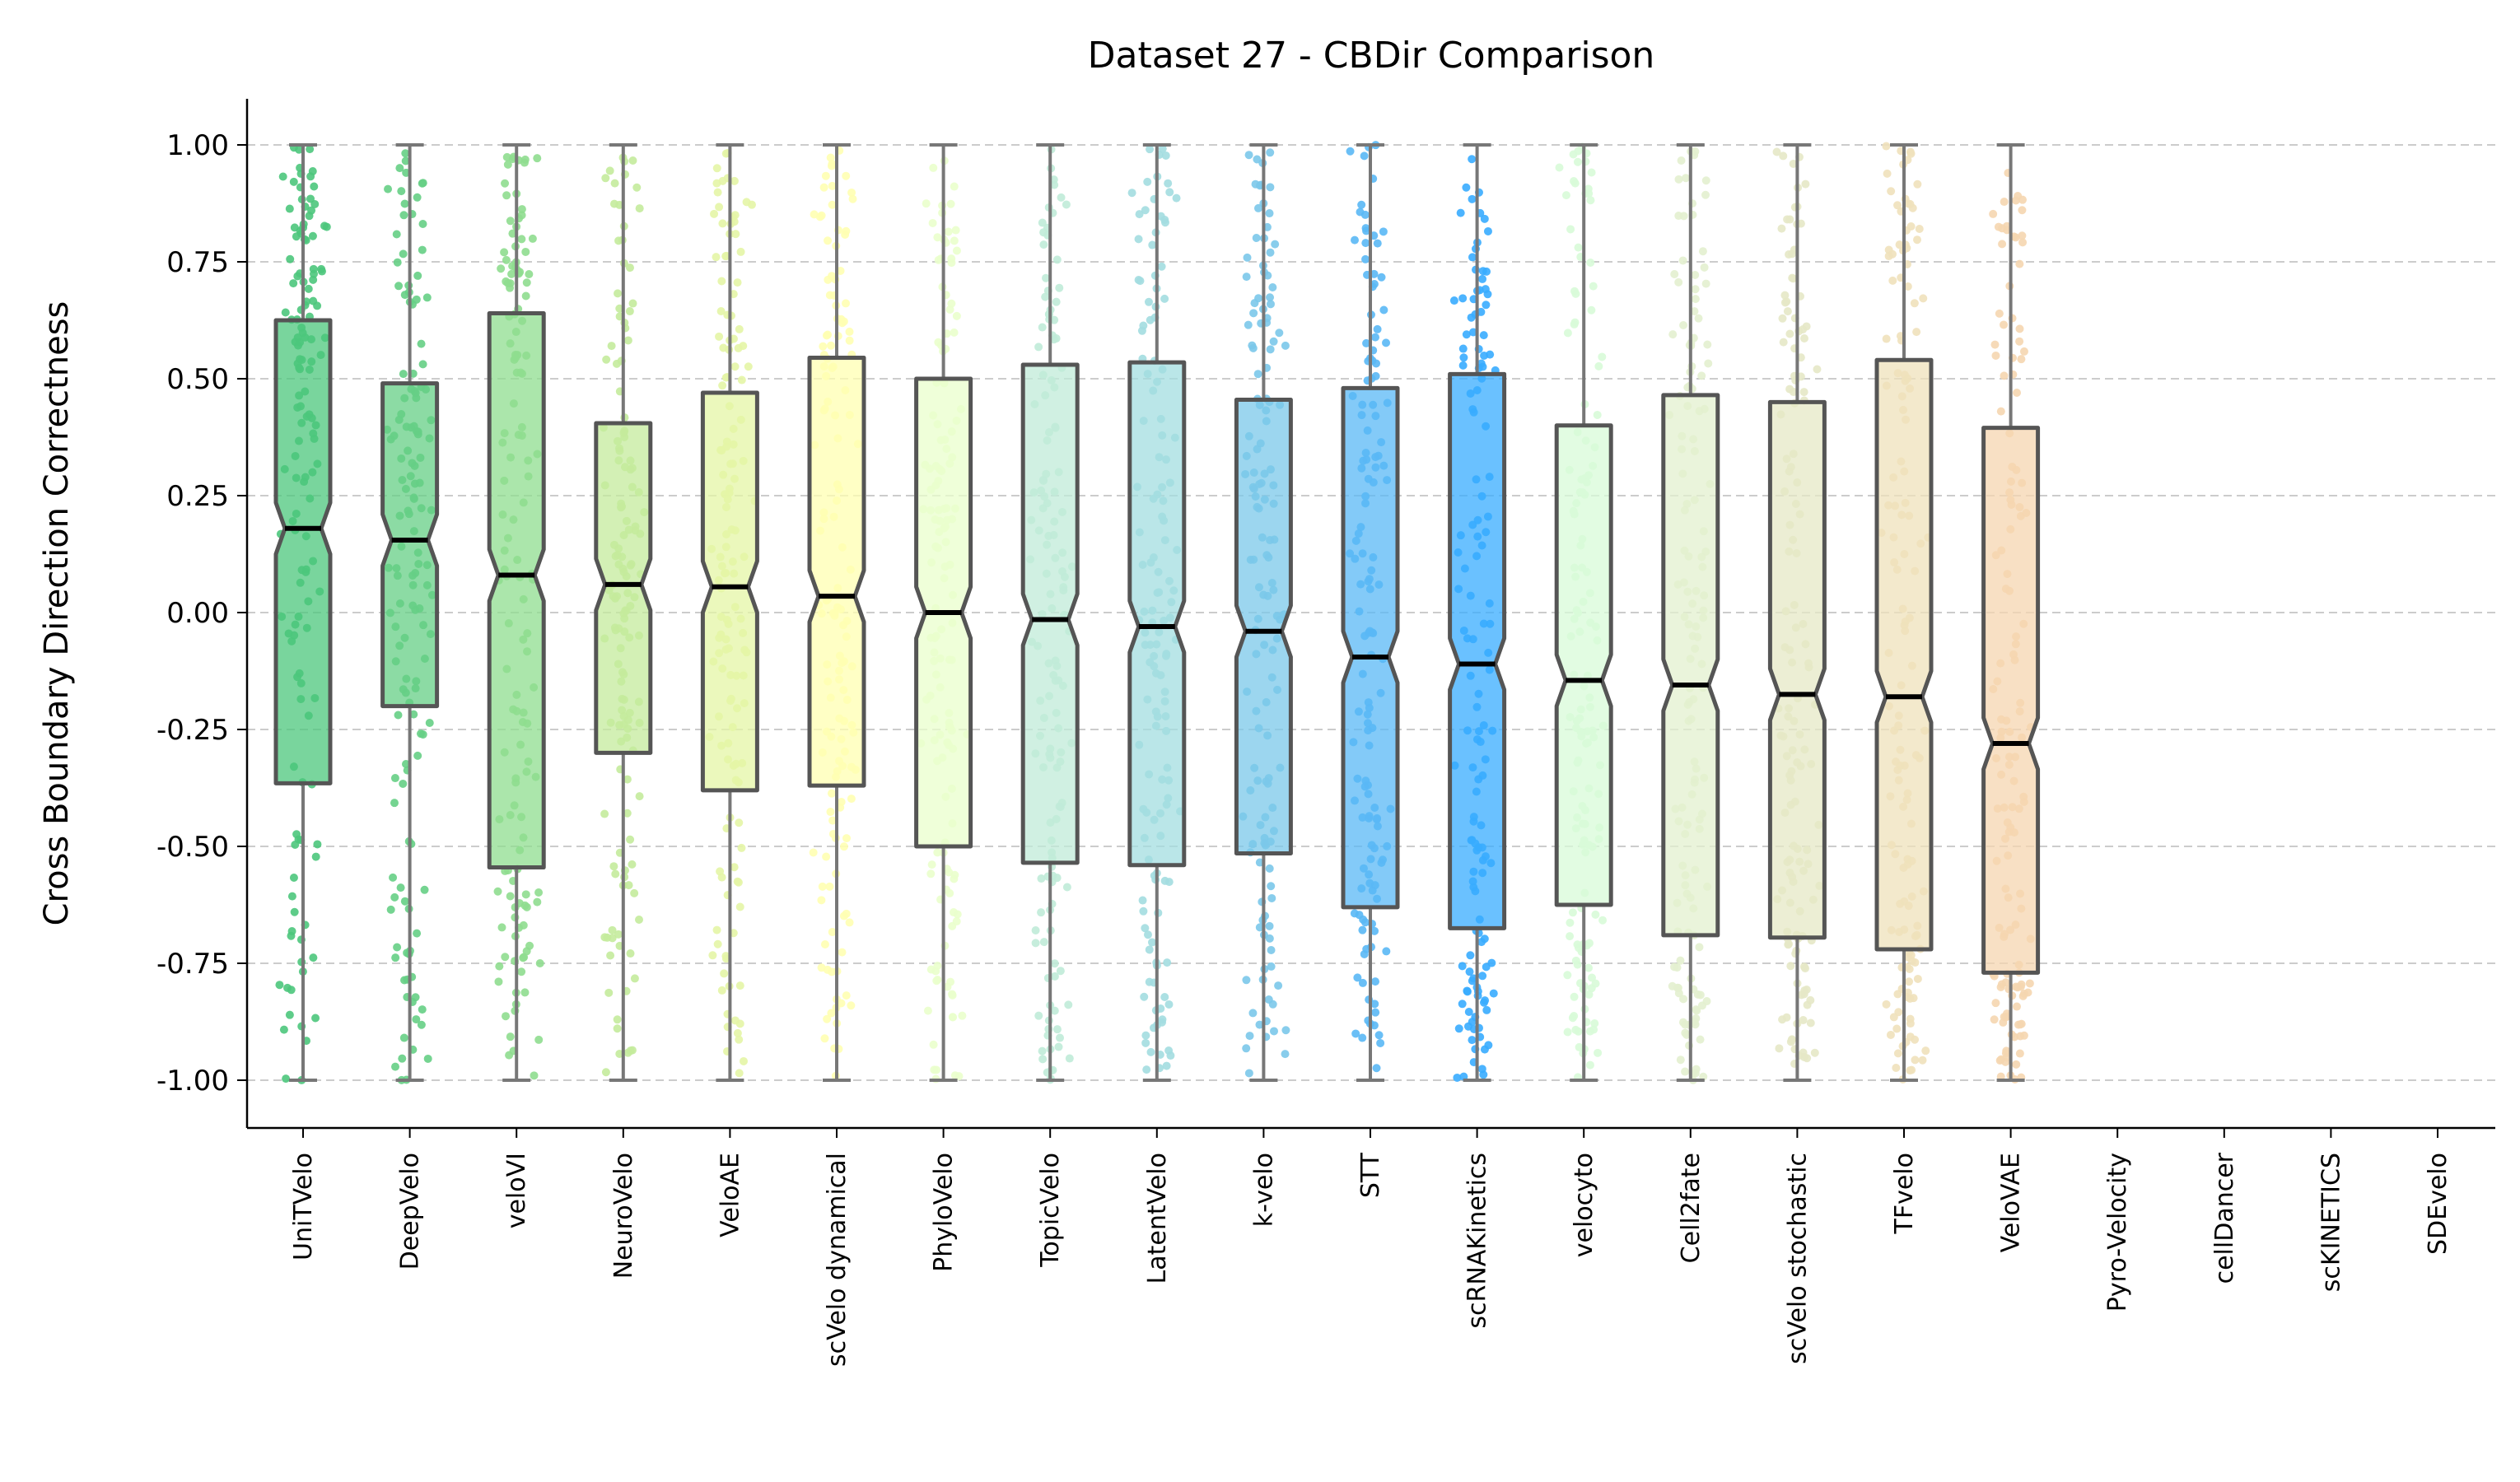 The width and height of the screenshot is (2520, 1482). What do you see at coordinates (197, 613) in the screenshot?
I see `y-tick-label: 0.00` at bounding box center [197, 613].